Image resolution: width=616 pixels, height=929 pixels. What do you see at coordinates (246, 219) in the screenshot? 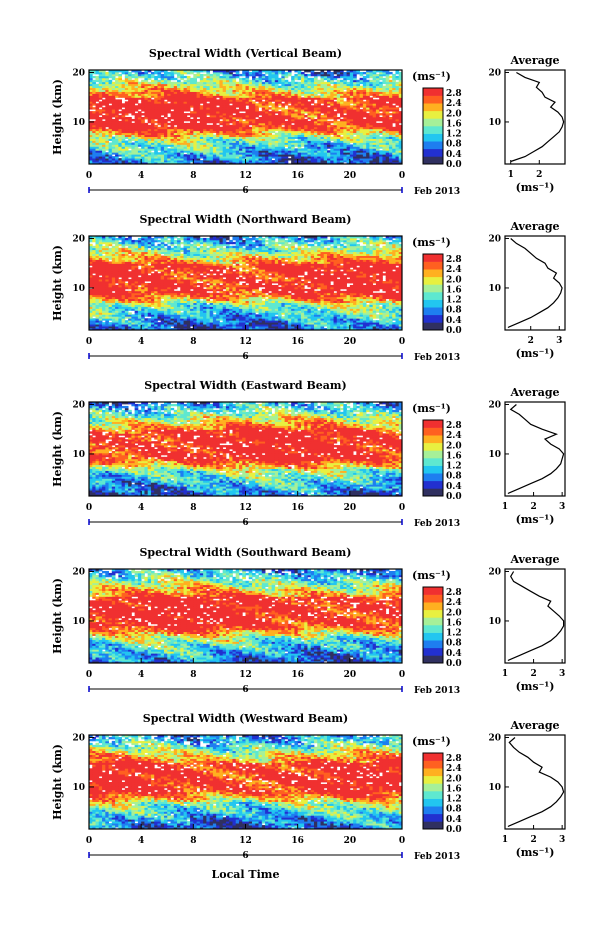
I see `panel-title: Spectral Width (Northward Beam)` at bounding box center [246, 219].